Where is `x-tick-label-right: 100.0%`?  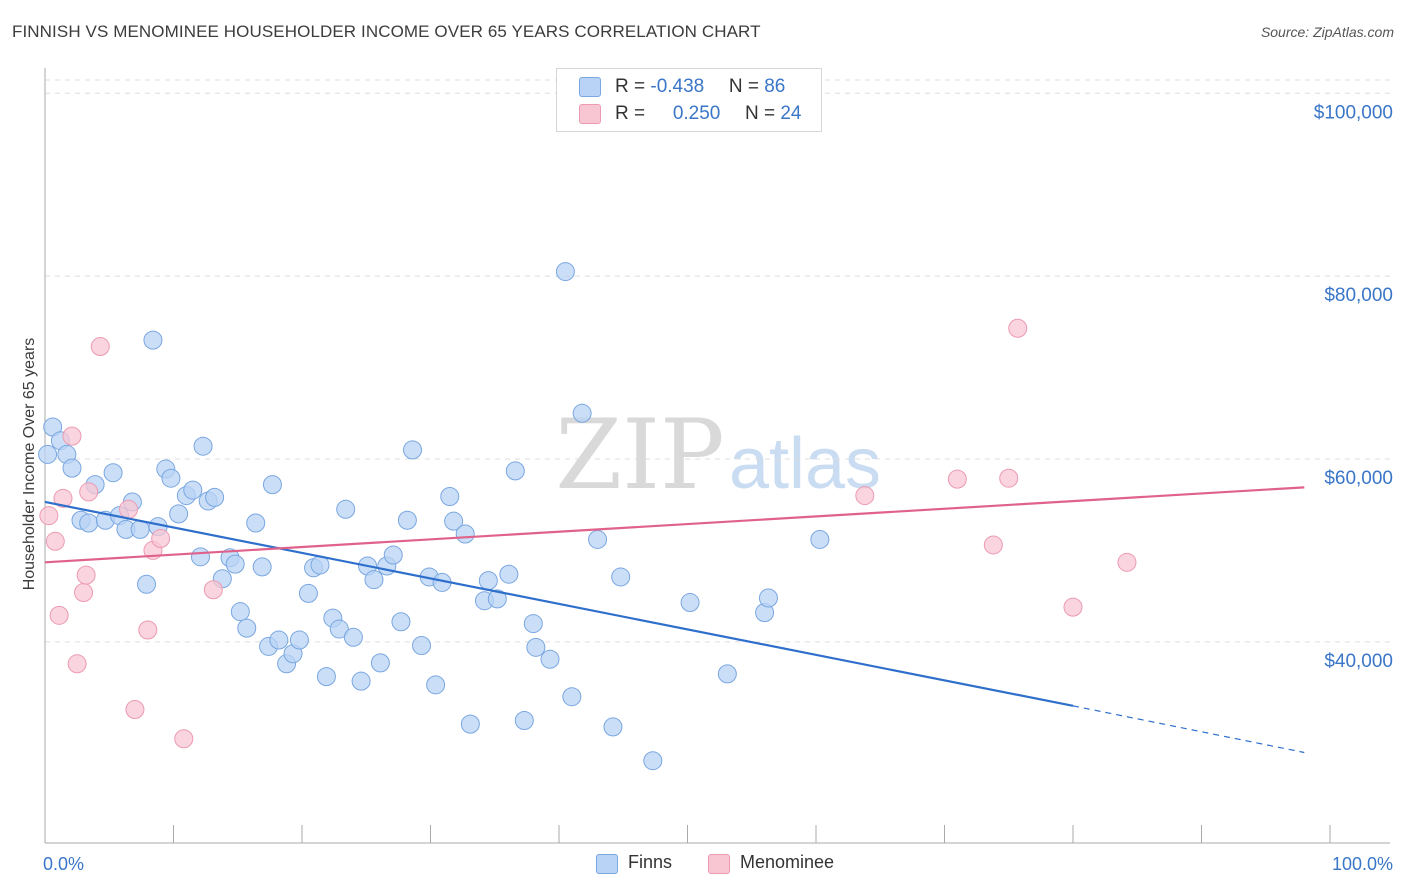 x-tick-label-right: 100.0% is located at coordinates (1362, 864).